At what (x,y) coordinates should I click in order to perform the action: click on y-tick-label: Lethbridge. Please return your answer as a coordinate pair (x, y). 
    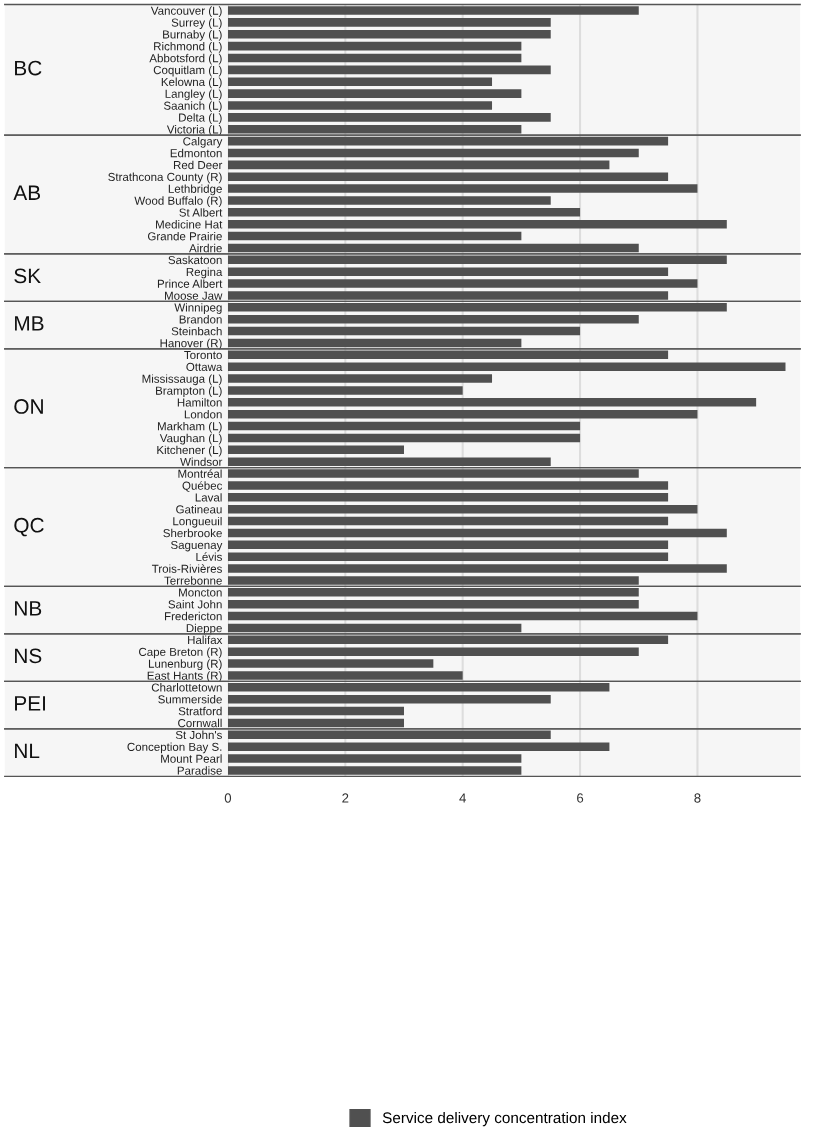
    Looking at the image, I should click on (195, 190).